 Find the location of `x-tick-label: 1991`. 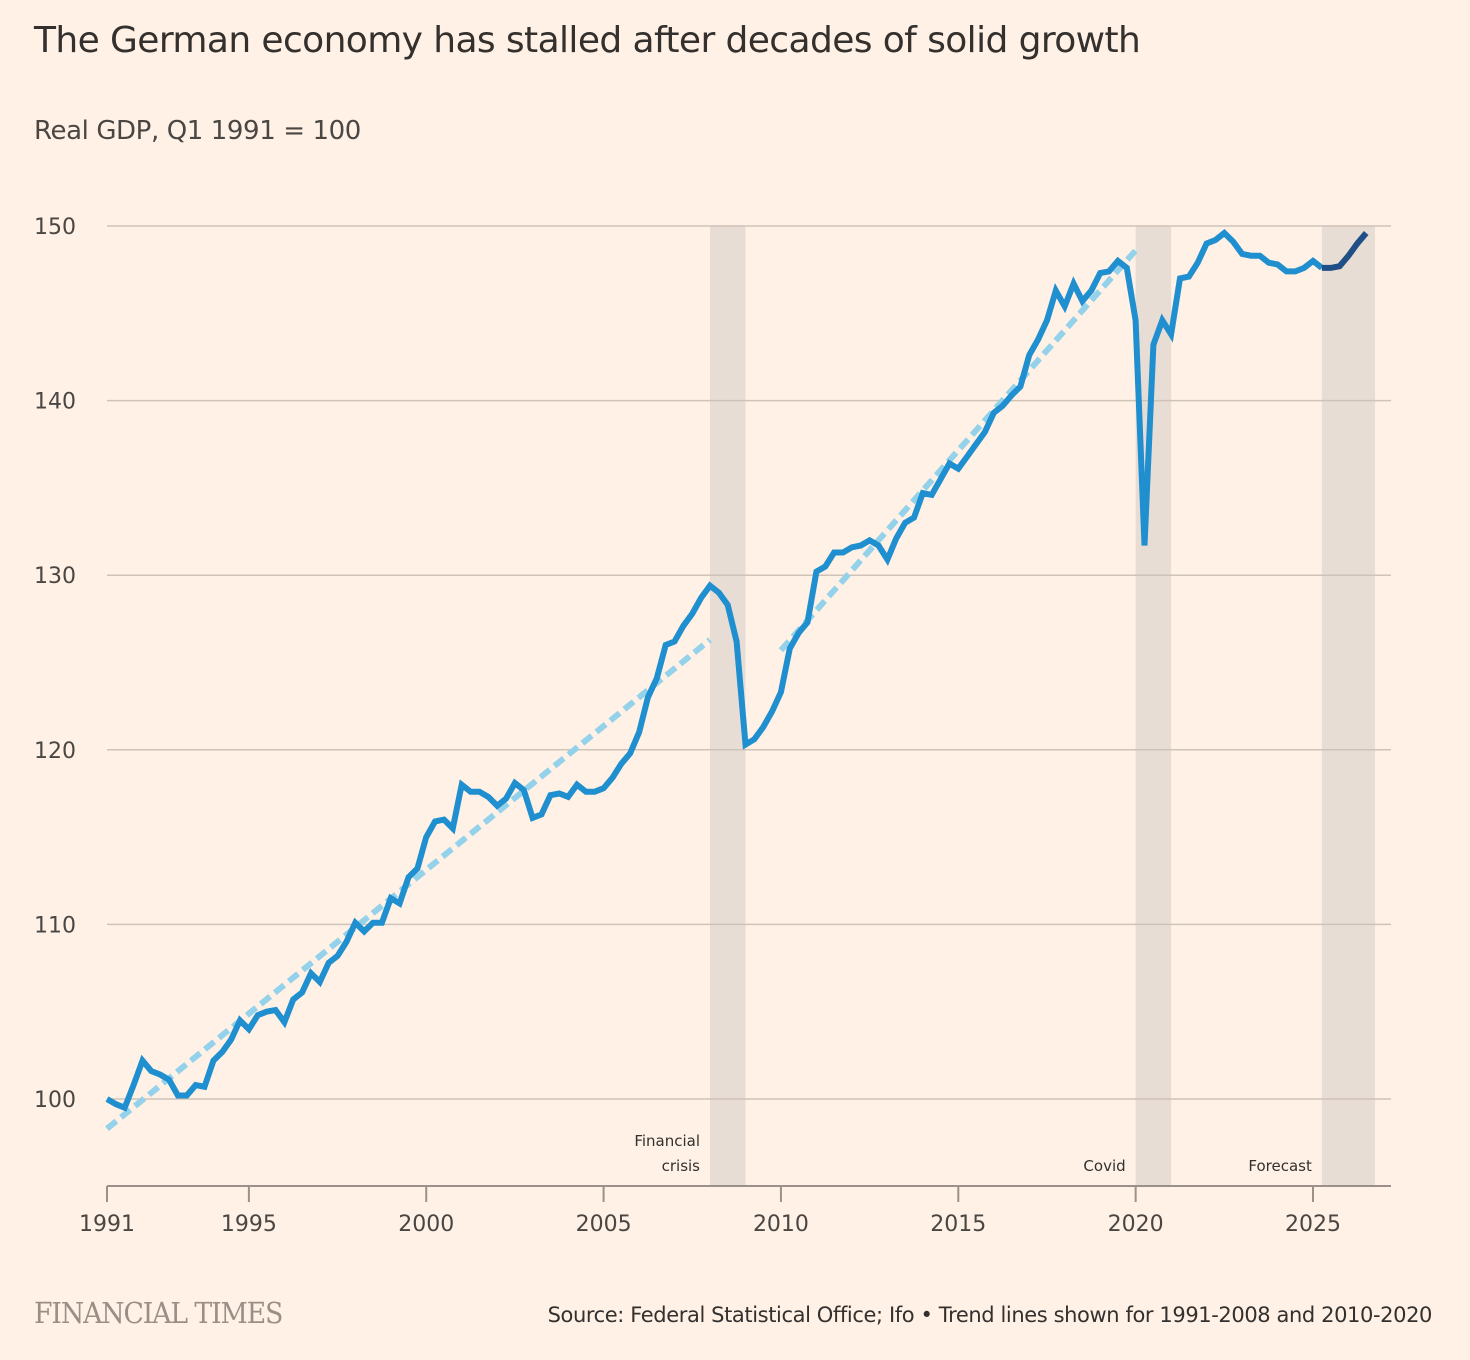

x-tick-label: 1991 is located at coordinates (107, 1224).